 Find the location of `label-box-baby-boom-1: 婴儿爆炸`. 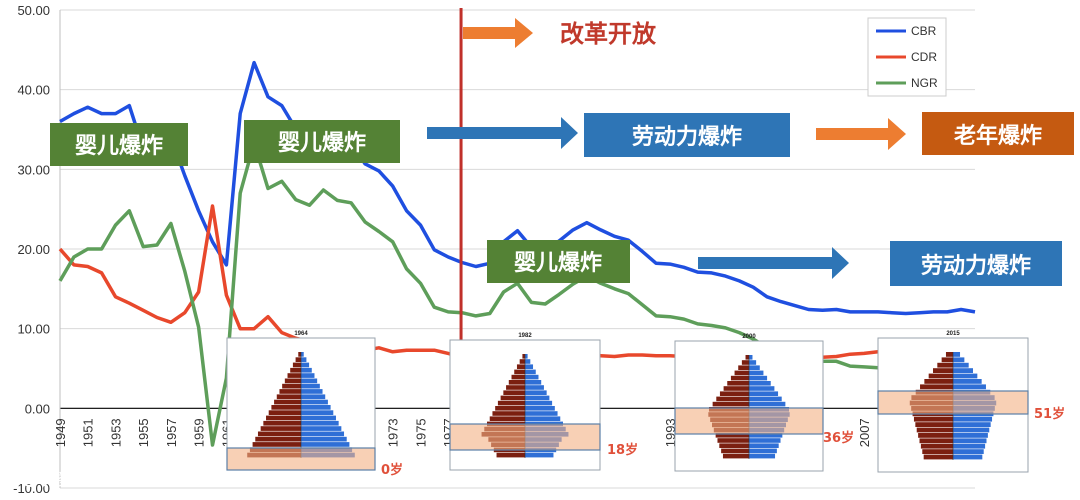

label-box-baby-boom-1: 婴儿爆炸 is located at coordinates (119, 144).